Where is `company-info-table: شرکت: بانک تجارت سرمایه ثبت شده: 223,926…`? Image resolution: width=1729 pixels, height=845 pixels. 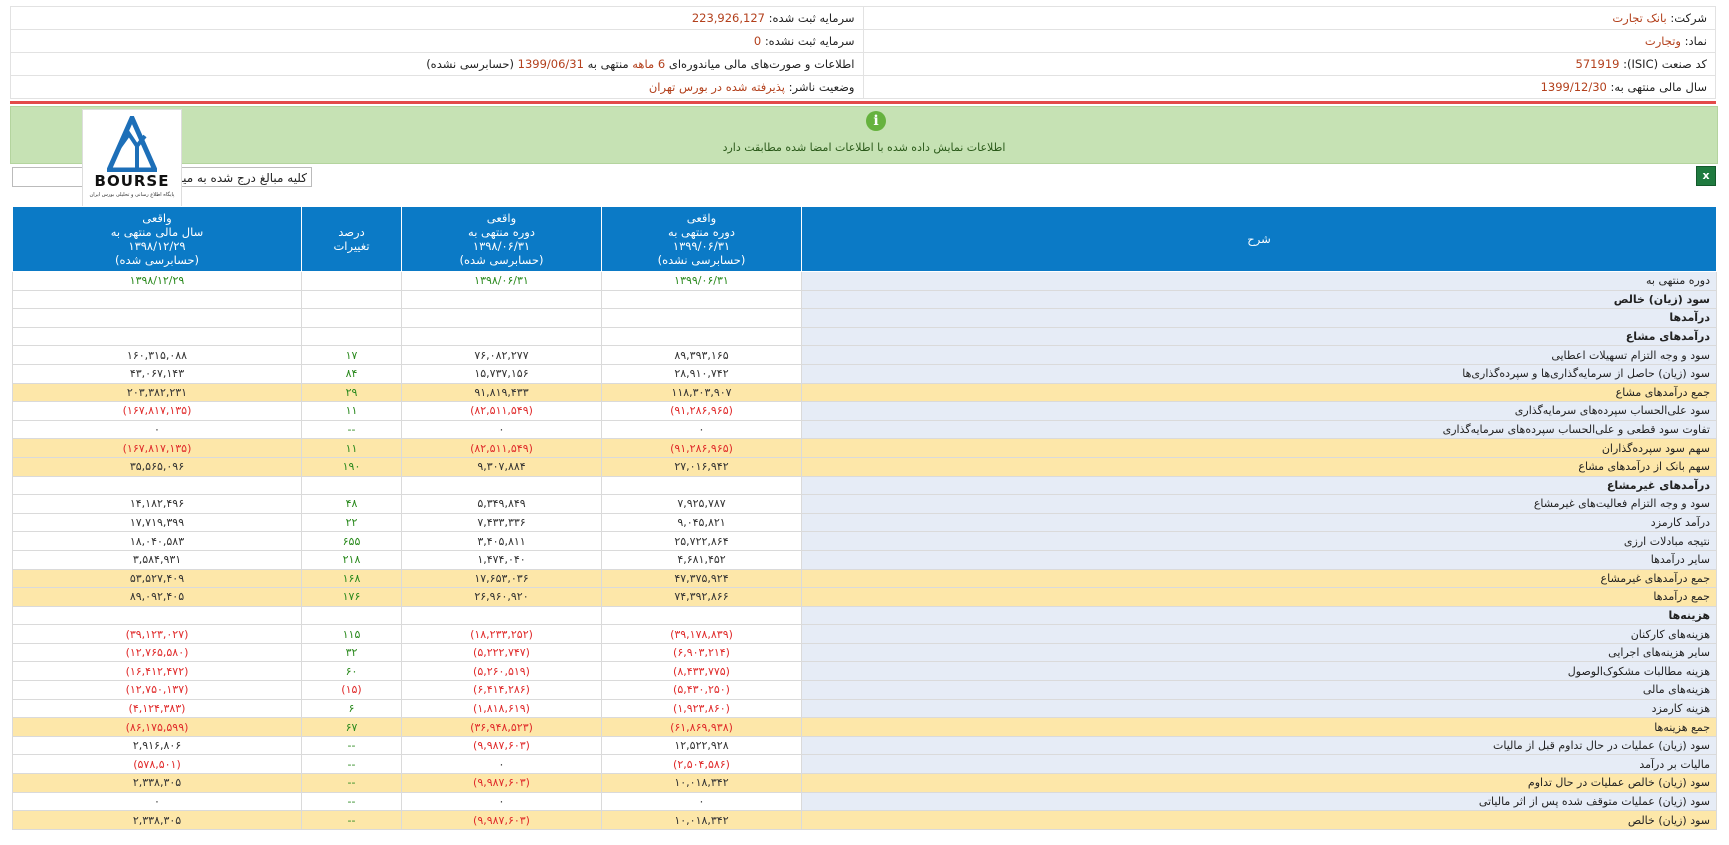
company-info-table: شرکت: بانک تجارت سرمایه ثبت شده: 223,926… is located at coordinates (863, 52).